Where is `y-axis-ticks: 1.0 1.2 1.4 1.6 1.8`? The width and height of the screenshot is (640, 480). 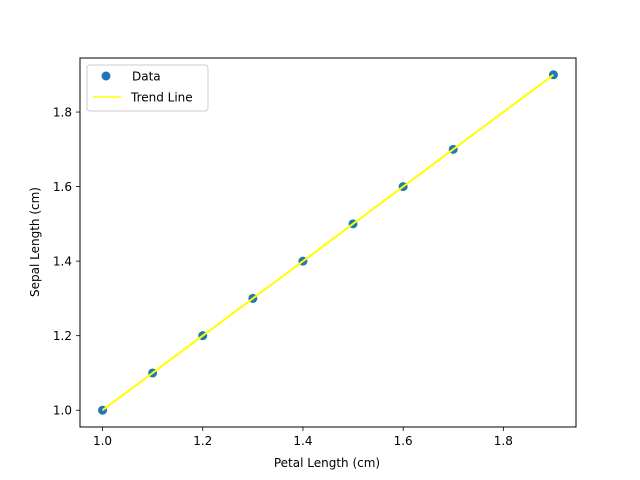 y-axis-ticks: 1.0 1.2 1.4 1.6 1.8 is located at coordinates (66, 262).